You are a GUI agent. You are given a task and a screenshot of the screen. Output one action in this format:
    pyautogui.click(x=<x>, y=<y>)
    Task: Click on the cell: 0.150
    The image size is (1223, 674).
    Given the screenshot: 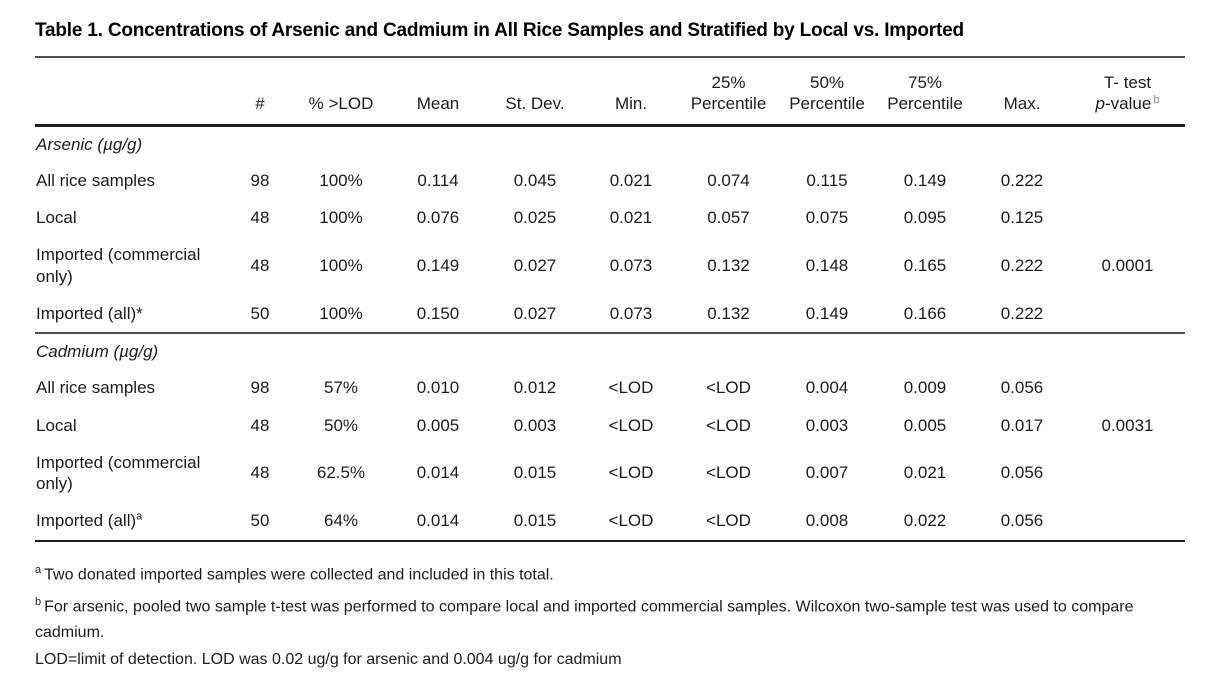 What is the action you would take?
    pyautogui.click(x=438, y=313)
    